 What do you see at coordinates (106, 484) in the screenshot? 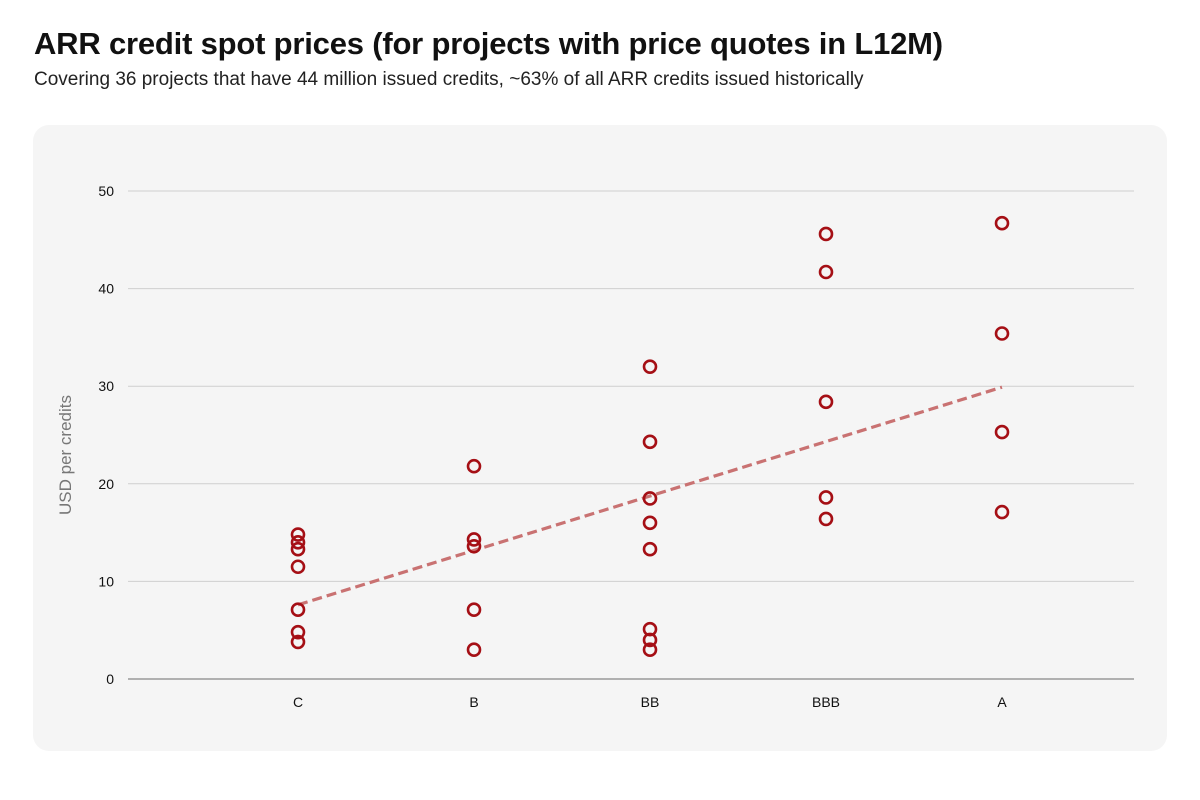
I see `y-tick-label: 20` at bounding box center [106, 484].